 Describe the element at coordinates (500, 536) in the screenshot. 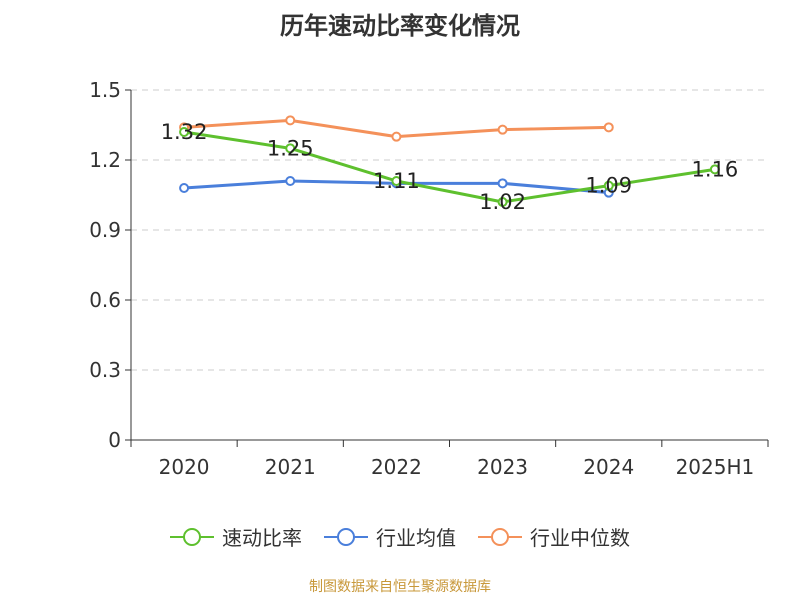

I see `legend-marker-industry-median` at that location.